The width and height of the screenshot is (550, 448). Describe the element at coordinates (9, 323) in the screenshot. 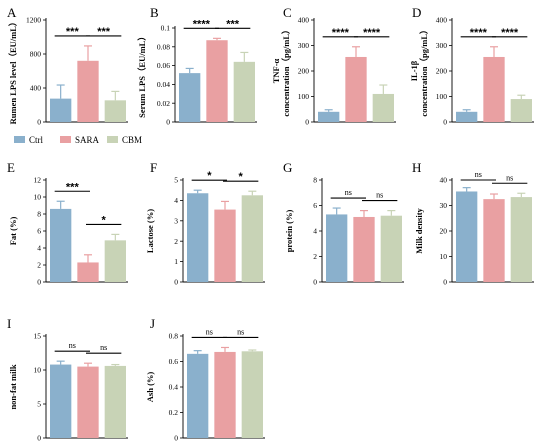

I see `panel-letter: I` at that location.